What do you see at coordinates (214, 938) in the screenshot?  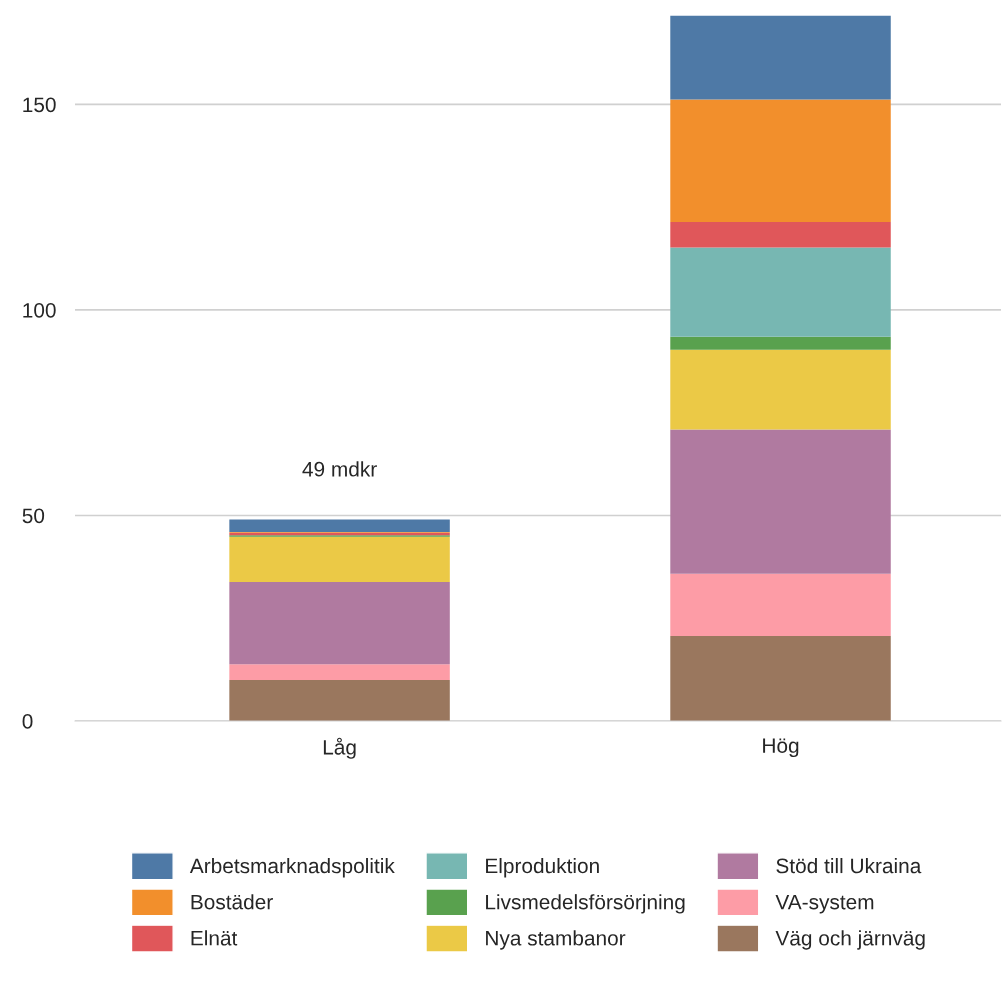 I see `legend-label: Elnät` at bounding box center [214, 938].